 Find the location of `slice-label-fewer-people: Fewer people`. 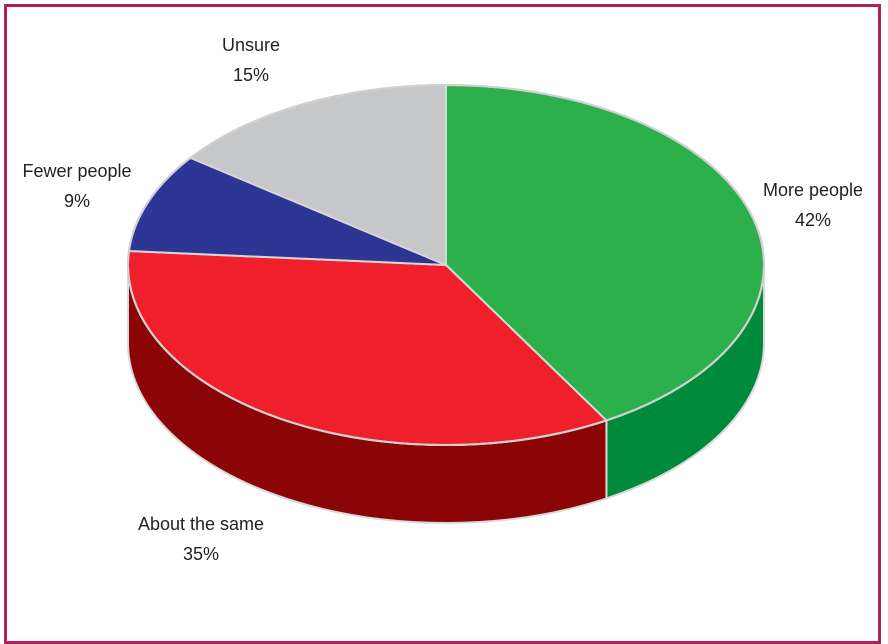

slice-label-fewer-people: Fewer people is located at coordinates (76, 171).